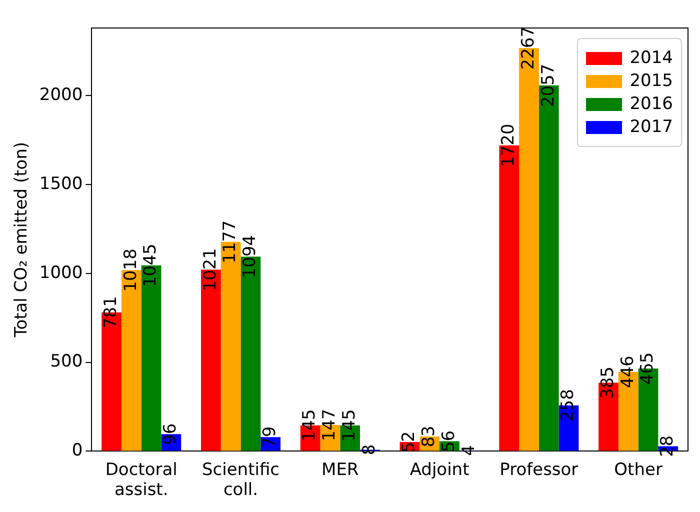 The width and height of the screenshot is (700, 512). What do you see at coordinates (130, 270) in the screenshot?
I see `data-label: 1018` at bounding box center [130, 270].